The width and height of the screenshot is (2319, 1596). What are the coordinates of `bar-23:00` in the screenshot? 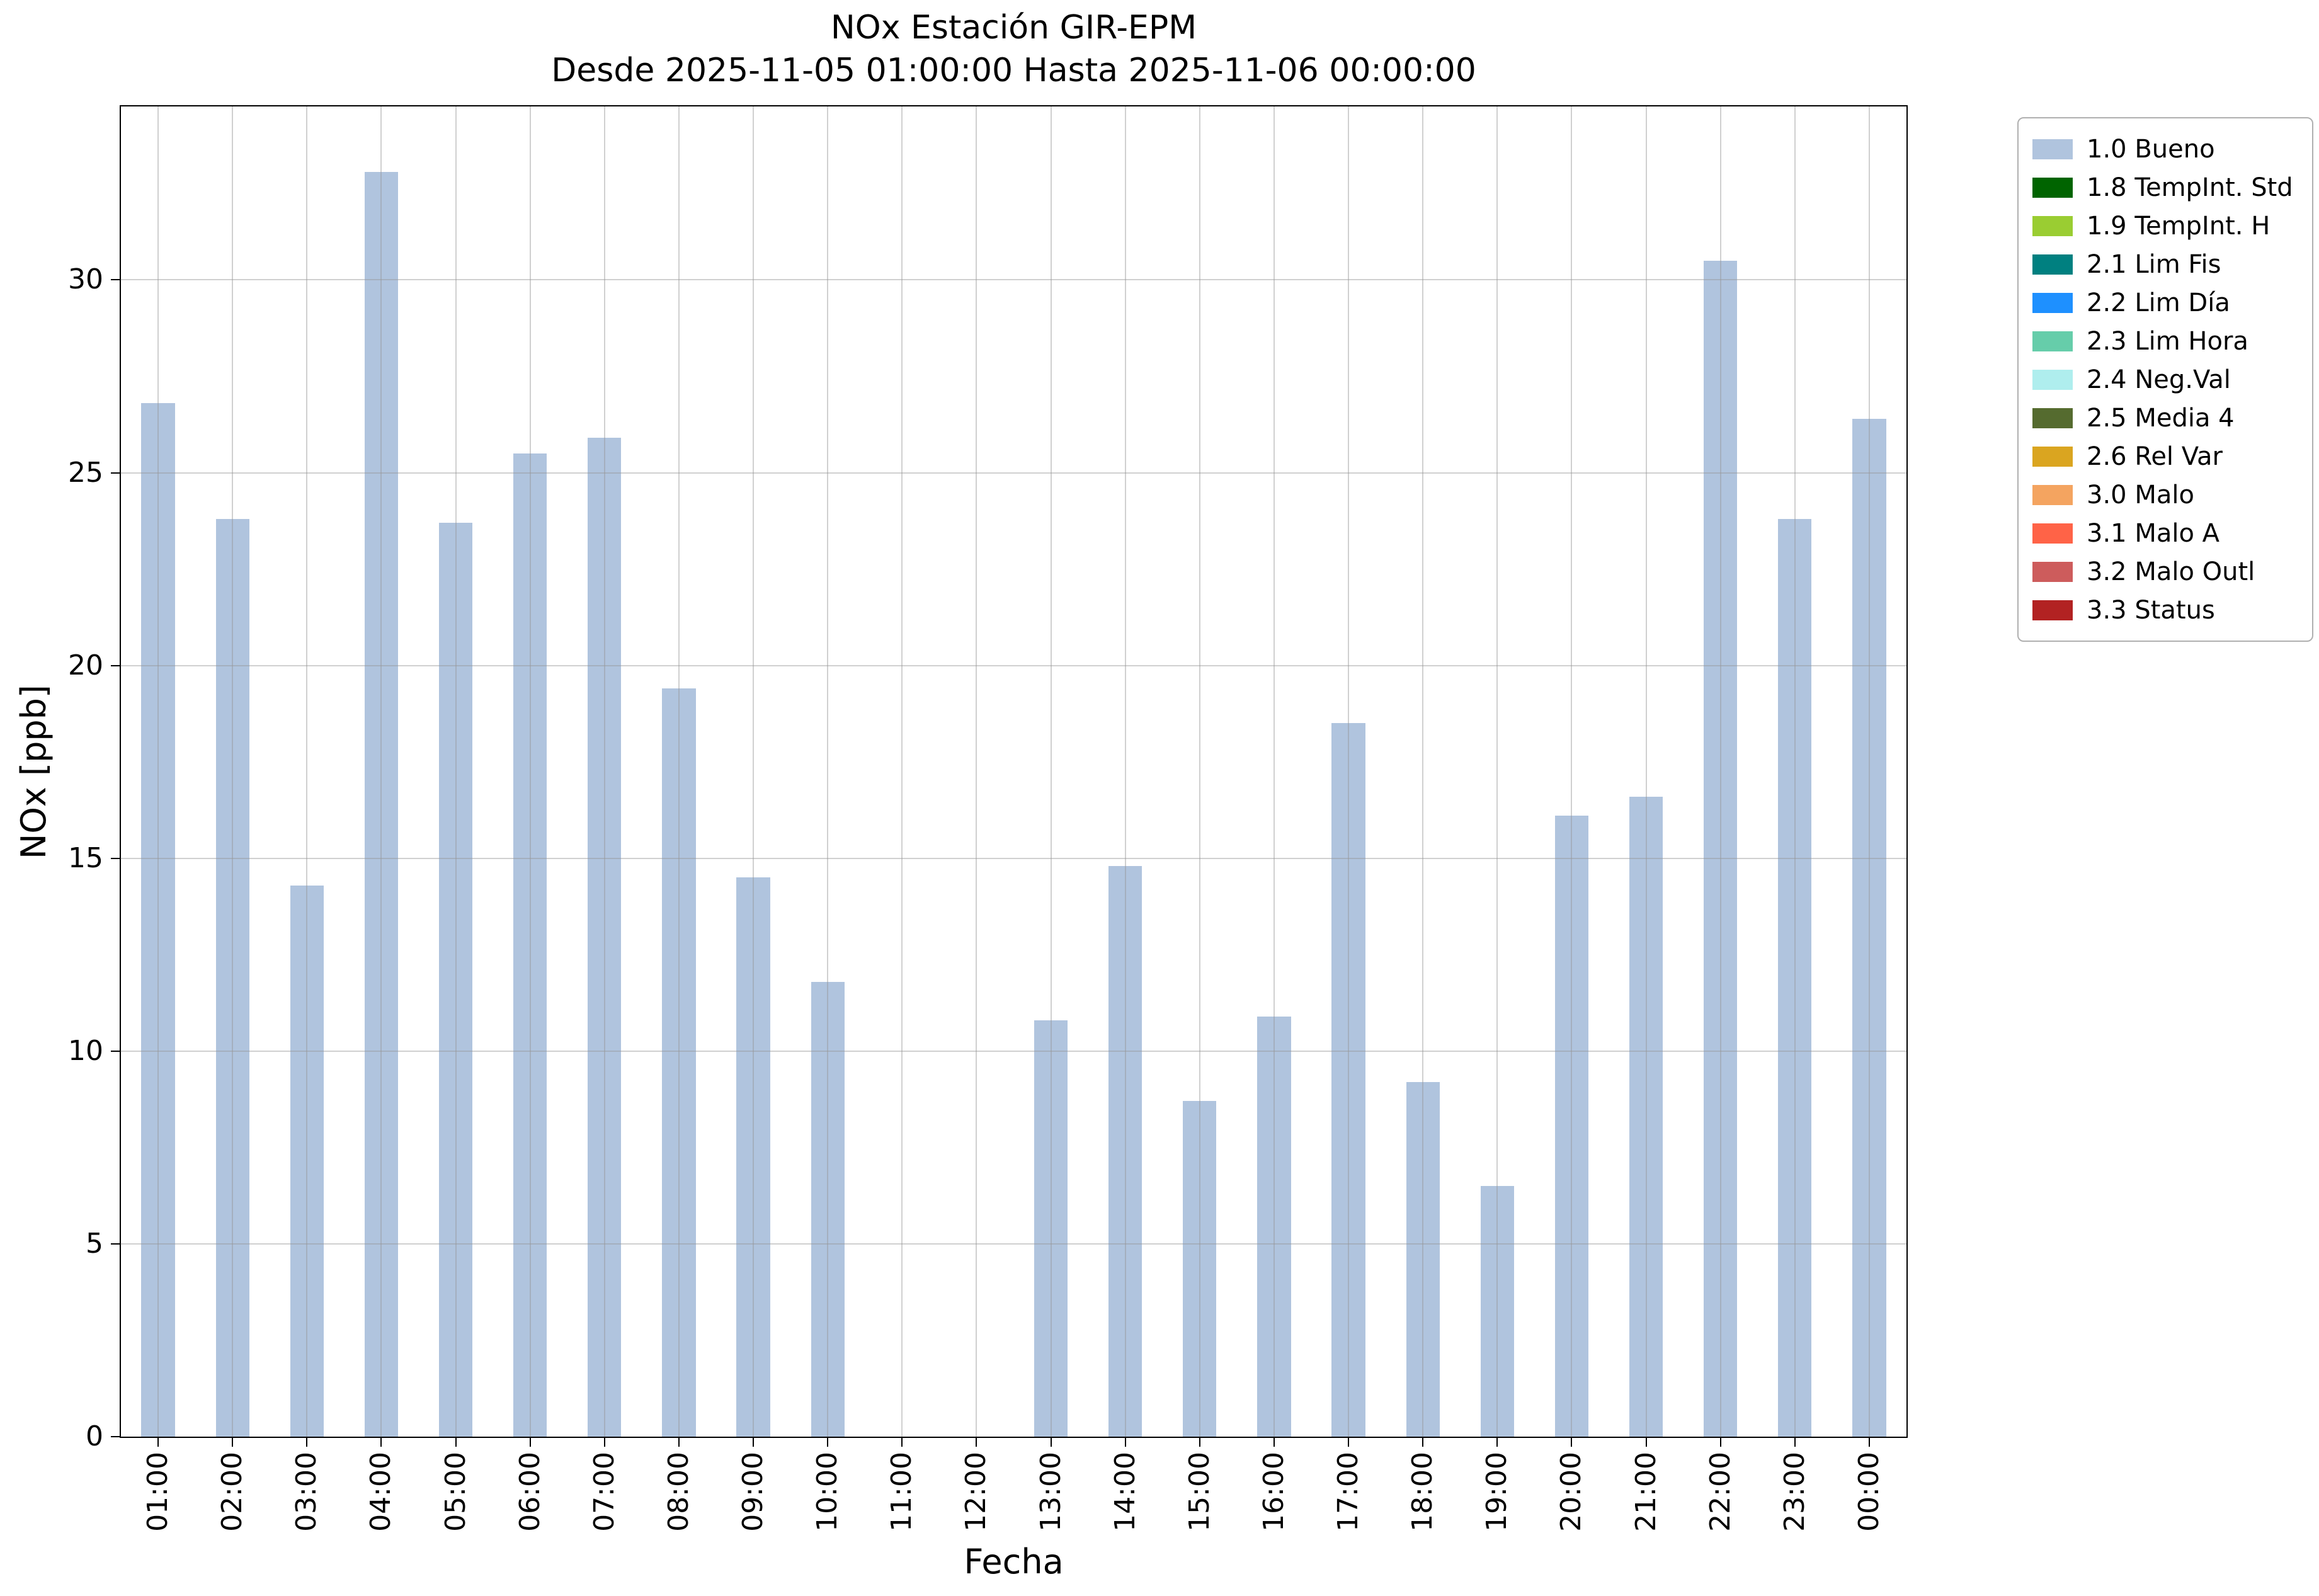 It's located at (1795, 978).